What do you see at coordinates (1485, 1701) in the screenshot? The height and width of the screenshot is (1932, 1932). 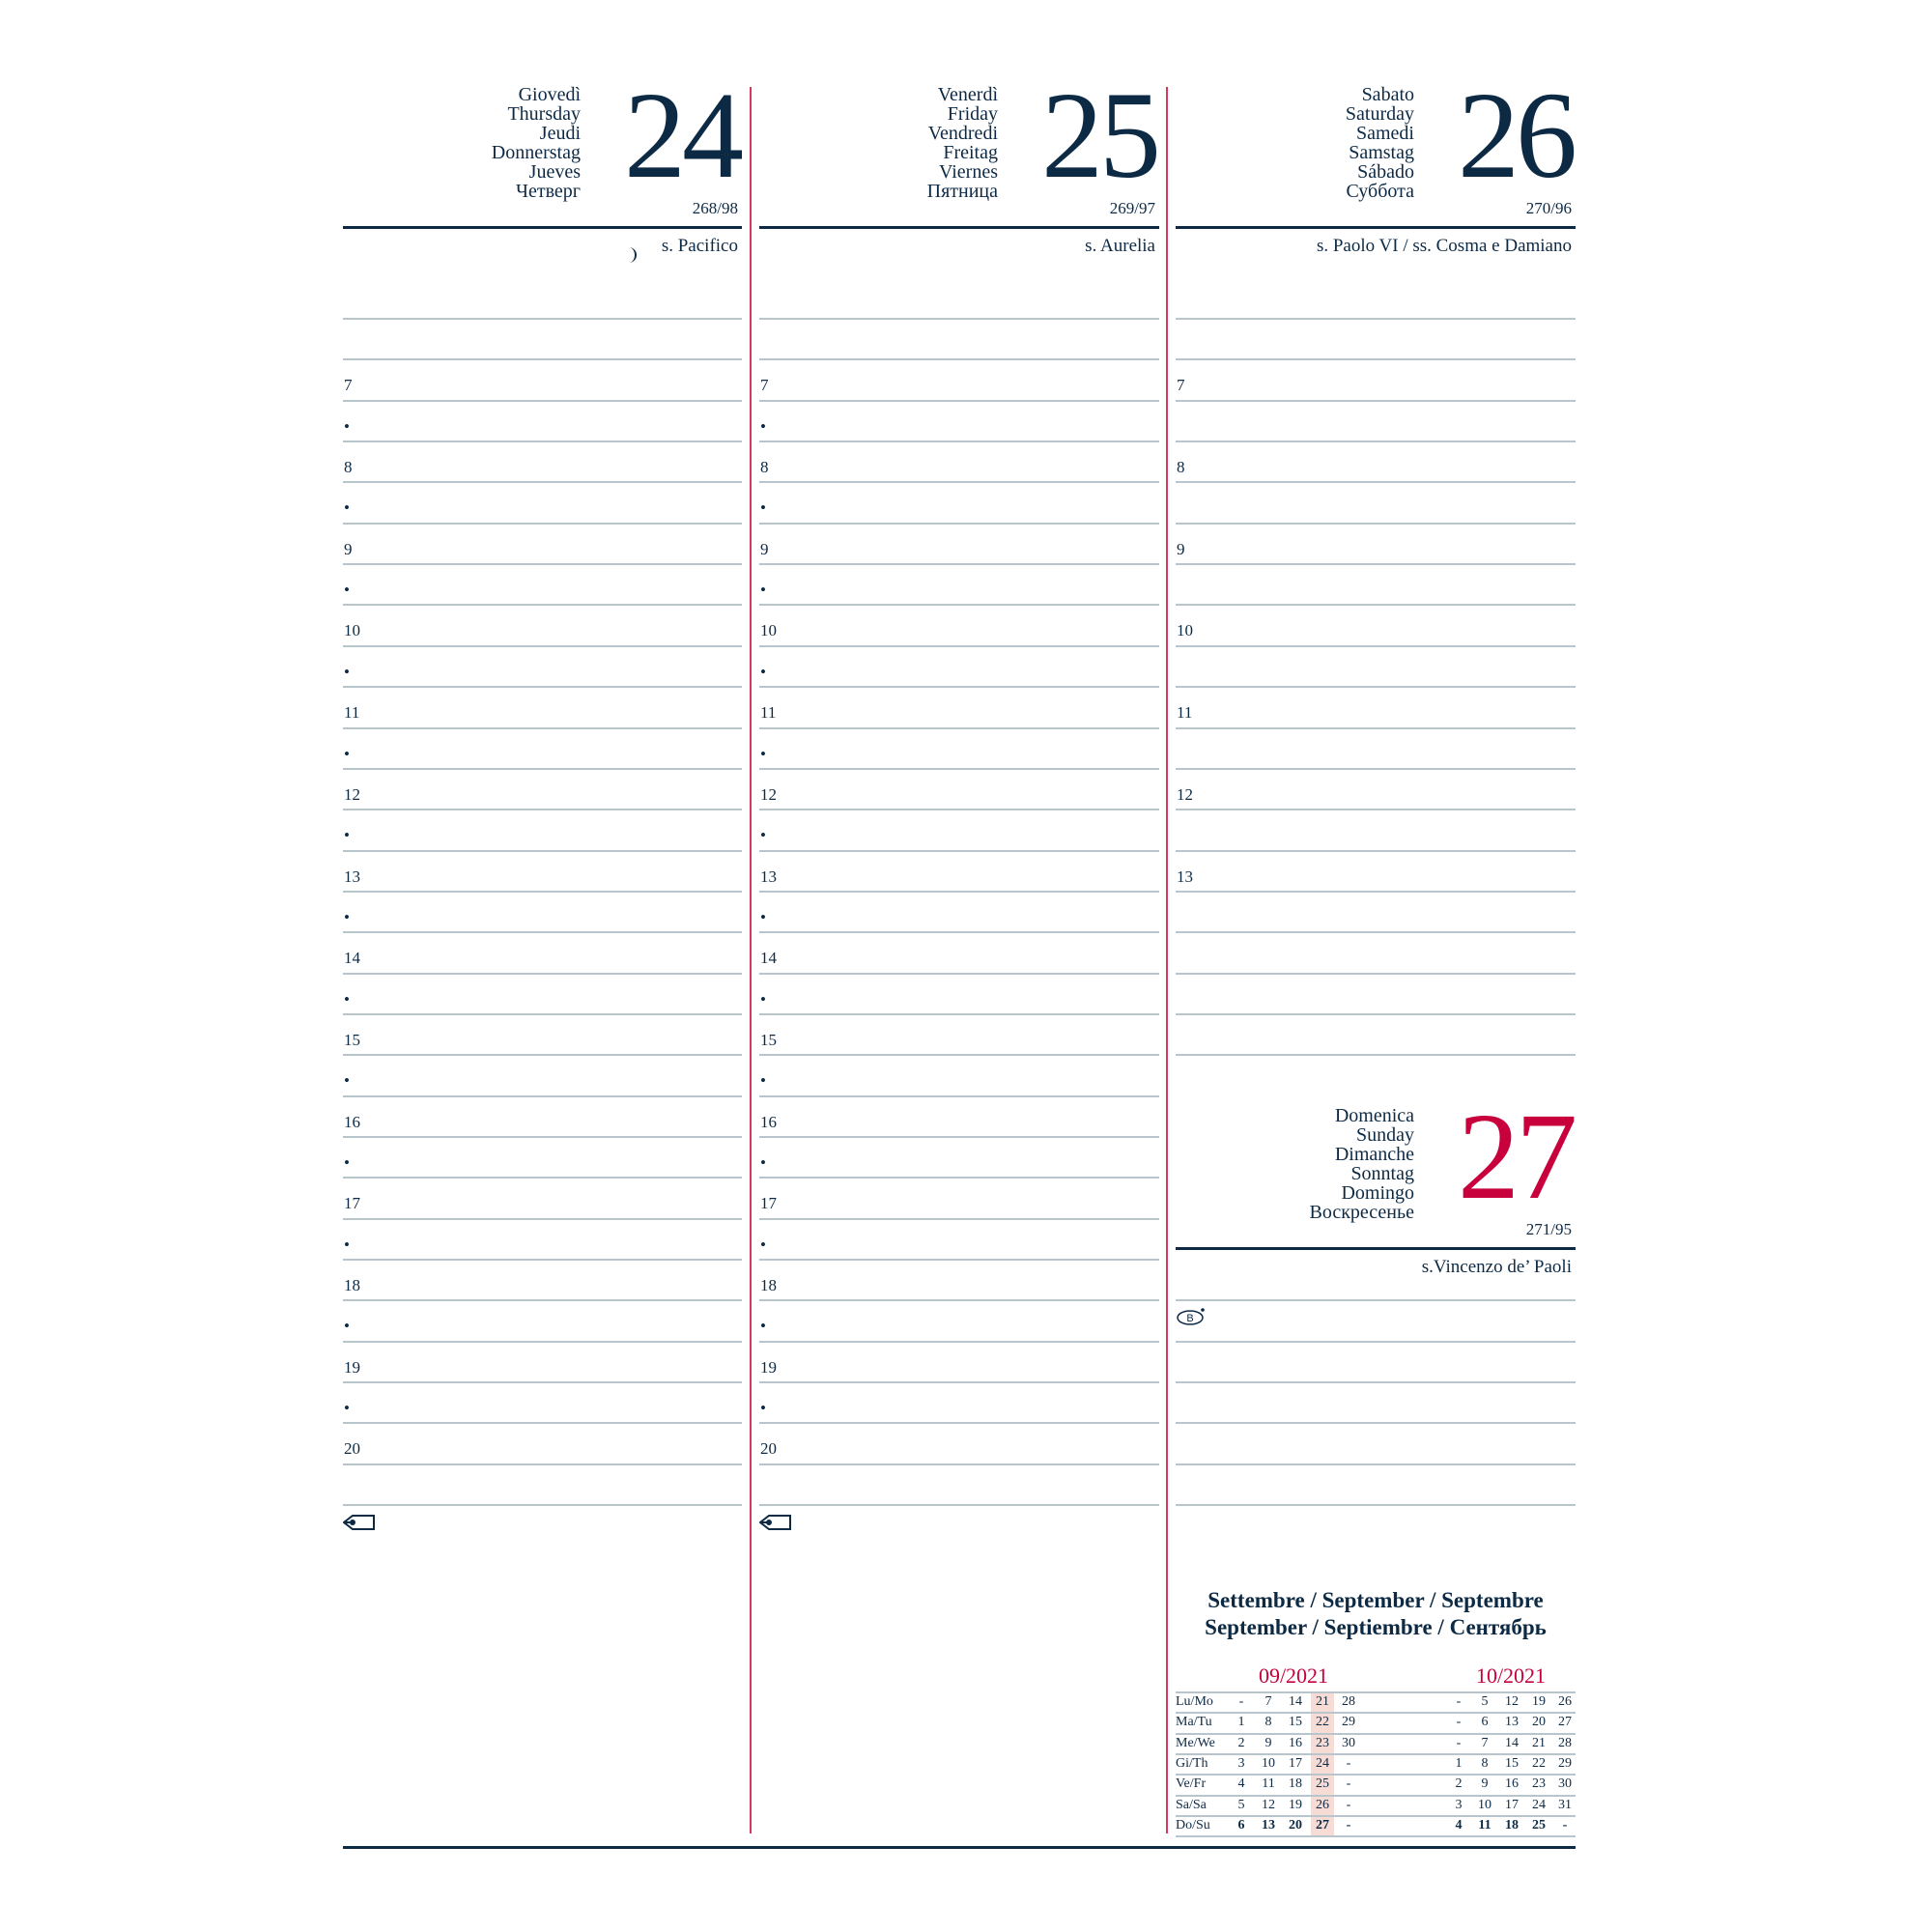 I see `calendar-date: 5` at bounding box center [1485, 1701].